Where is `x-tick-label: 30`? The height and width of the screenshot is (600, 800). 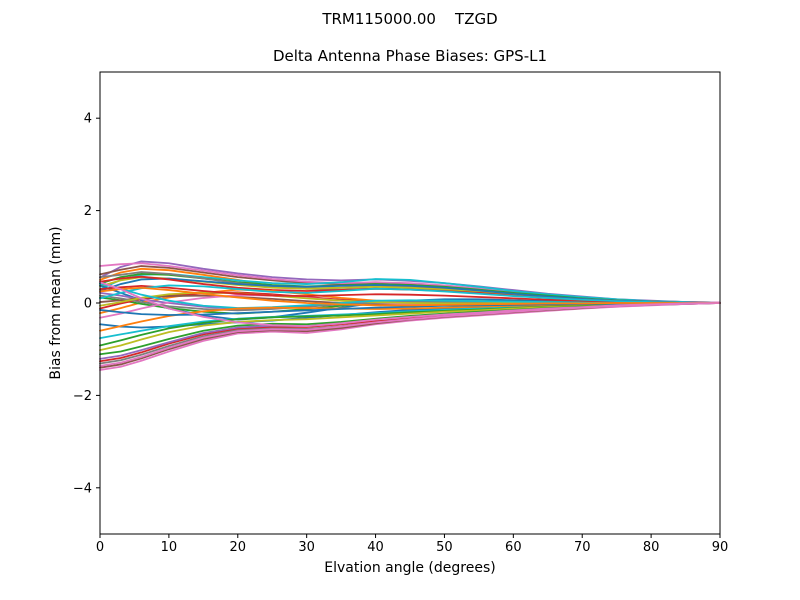
x-tick-label: 30 is located at coordinates (306, 547).